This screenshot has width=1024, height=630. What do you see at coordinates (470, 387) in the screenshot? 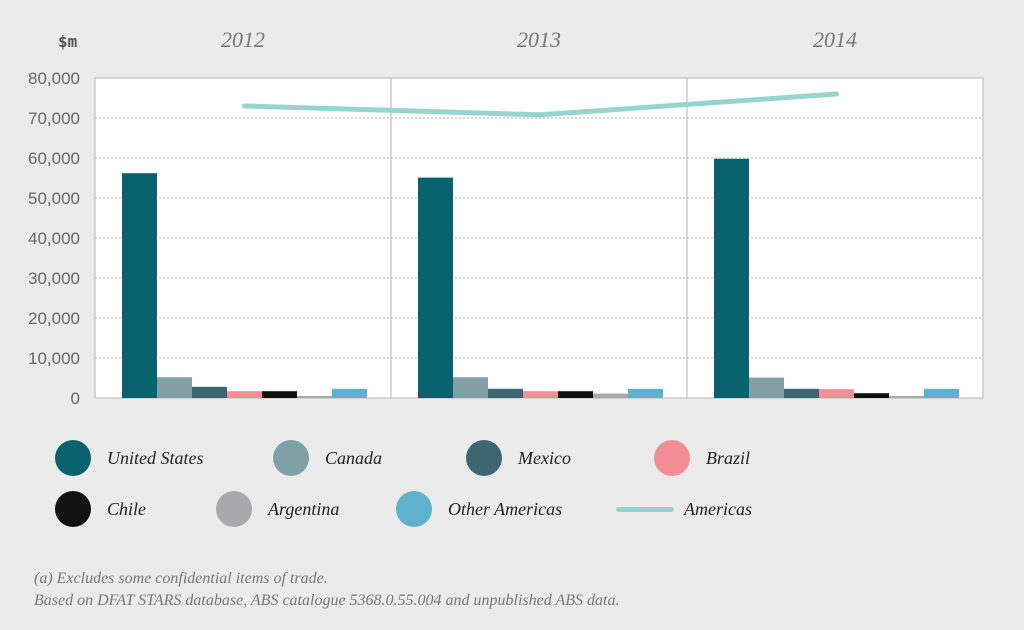
I see `bar-canada-2013` at bounding box center [470, 387].